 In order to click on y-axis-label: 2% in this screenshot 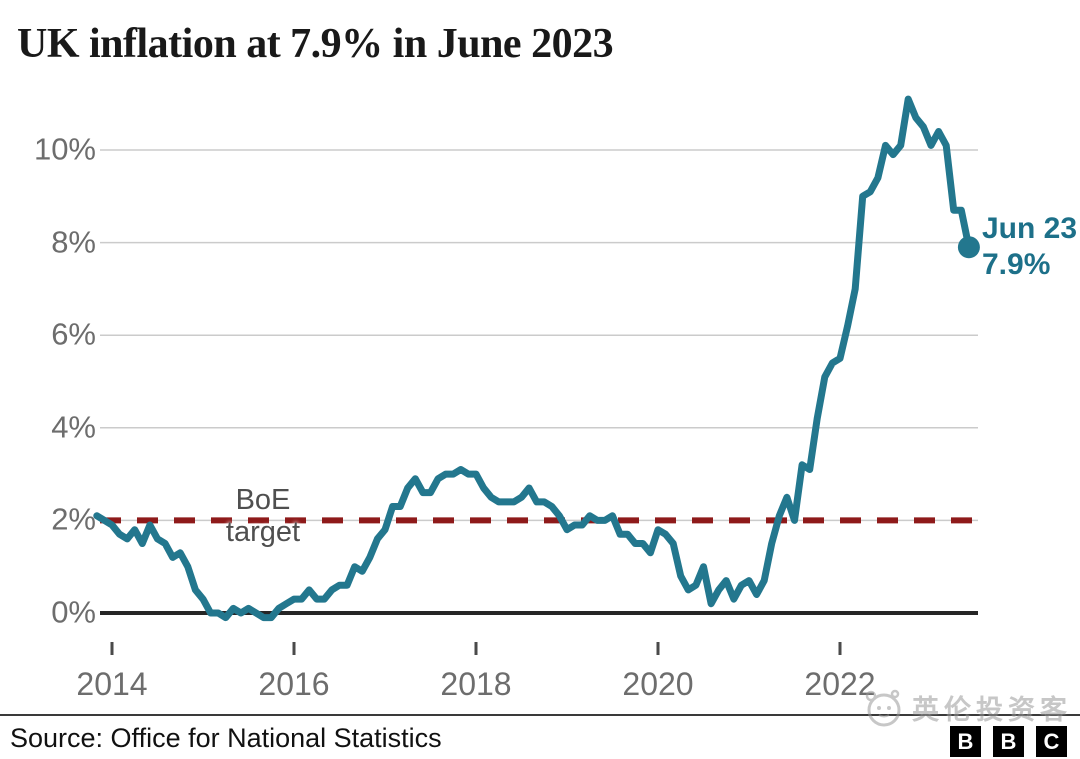, I will do `click(73, 519)`.